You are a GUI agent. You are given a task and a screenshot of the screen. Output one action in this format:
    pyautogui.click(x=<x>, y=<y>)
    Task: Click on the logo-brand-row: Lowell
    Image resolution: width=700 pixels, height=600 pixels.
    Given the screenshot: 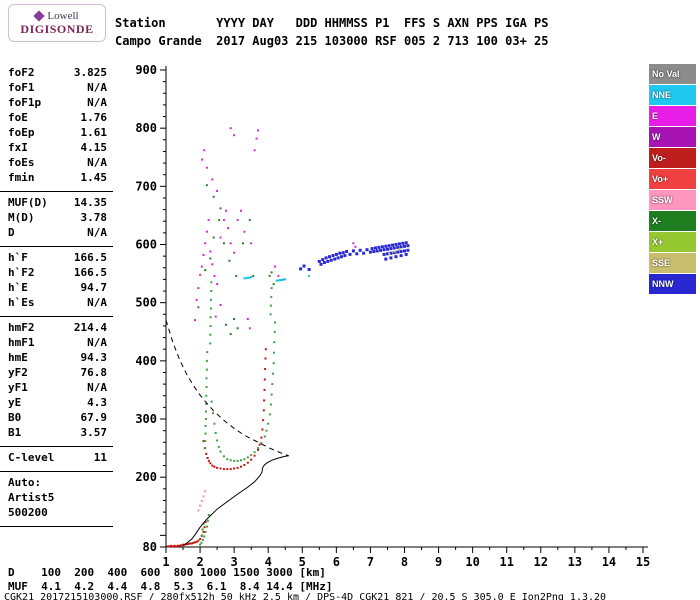 What is the action you would take?
    pyautogui.click(x=56, y=15)
    